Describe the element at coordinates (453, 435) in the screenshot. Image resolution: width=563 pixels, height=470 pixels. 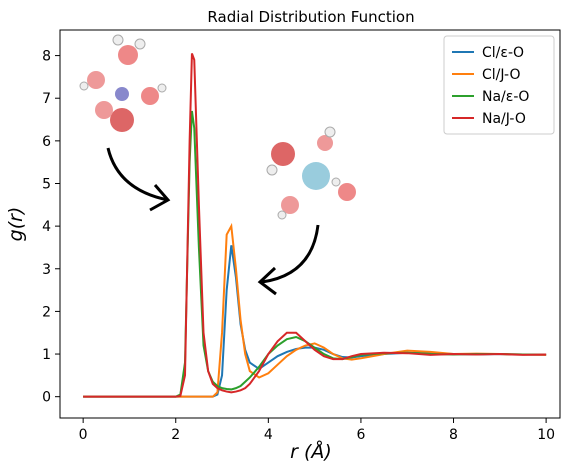
I see `x-tick-label: 8` at that location.